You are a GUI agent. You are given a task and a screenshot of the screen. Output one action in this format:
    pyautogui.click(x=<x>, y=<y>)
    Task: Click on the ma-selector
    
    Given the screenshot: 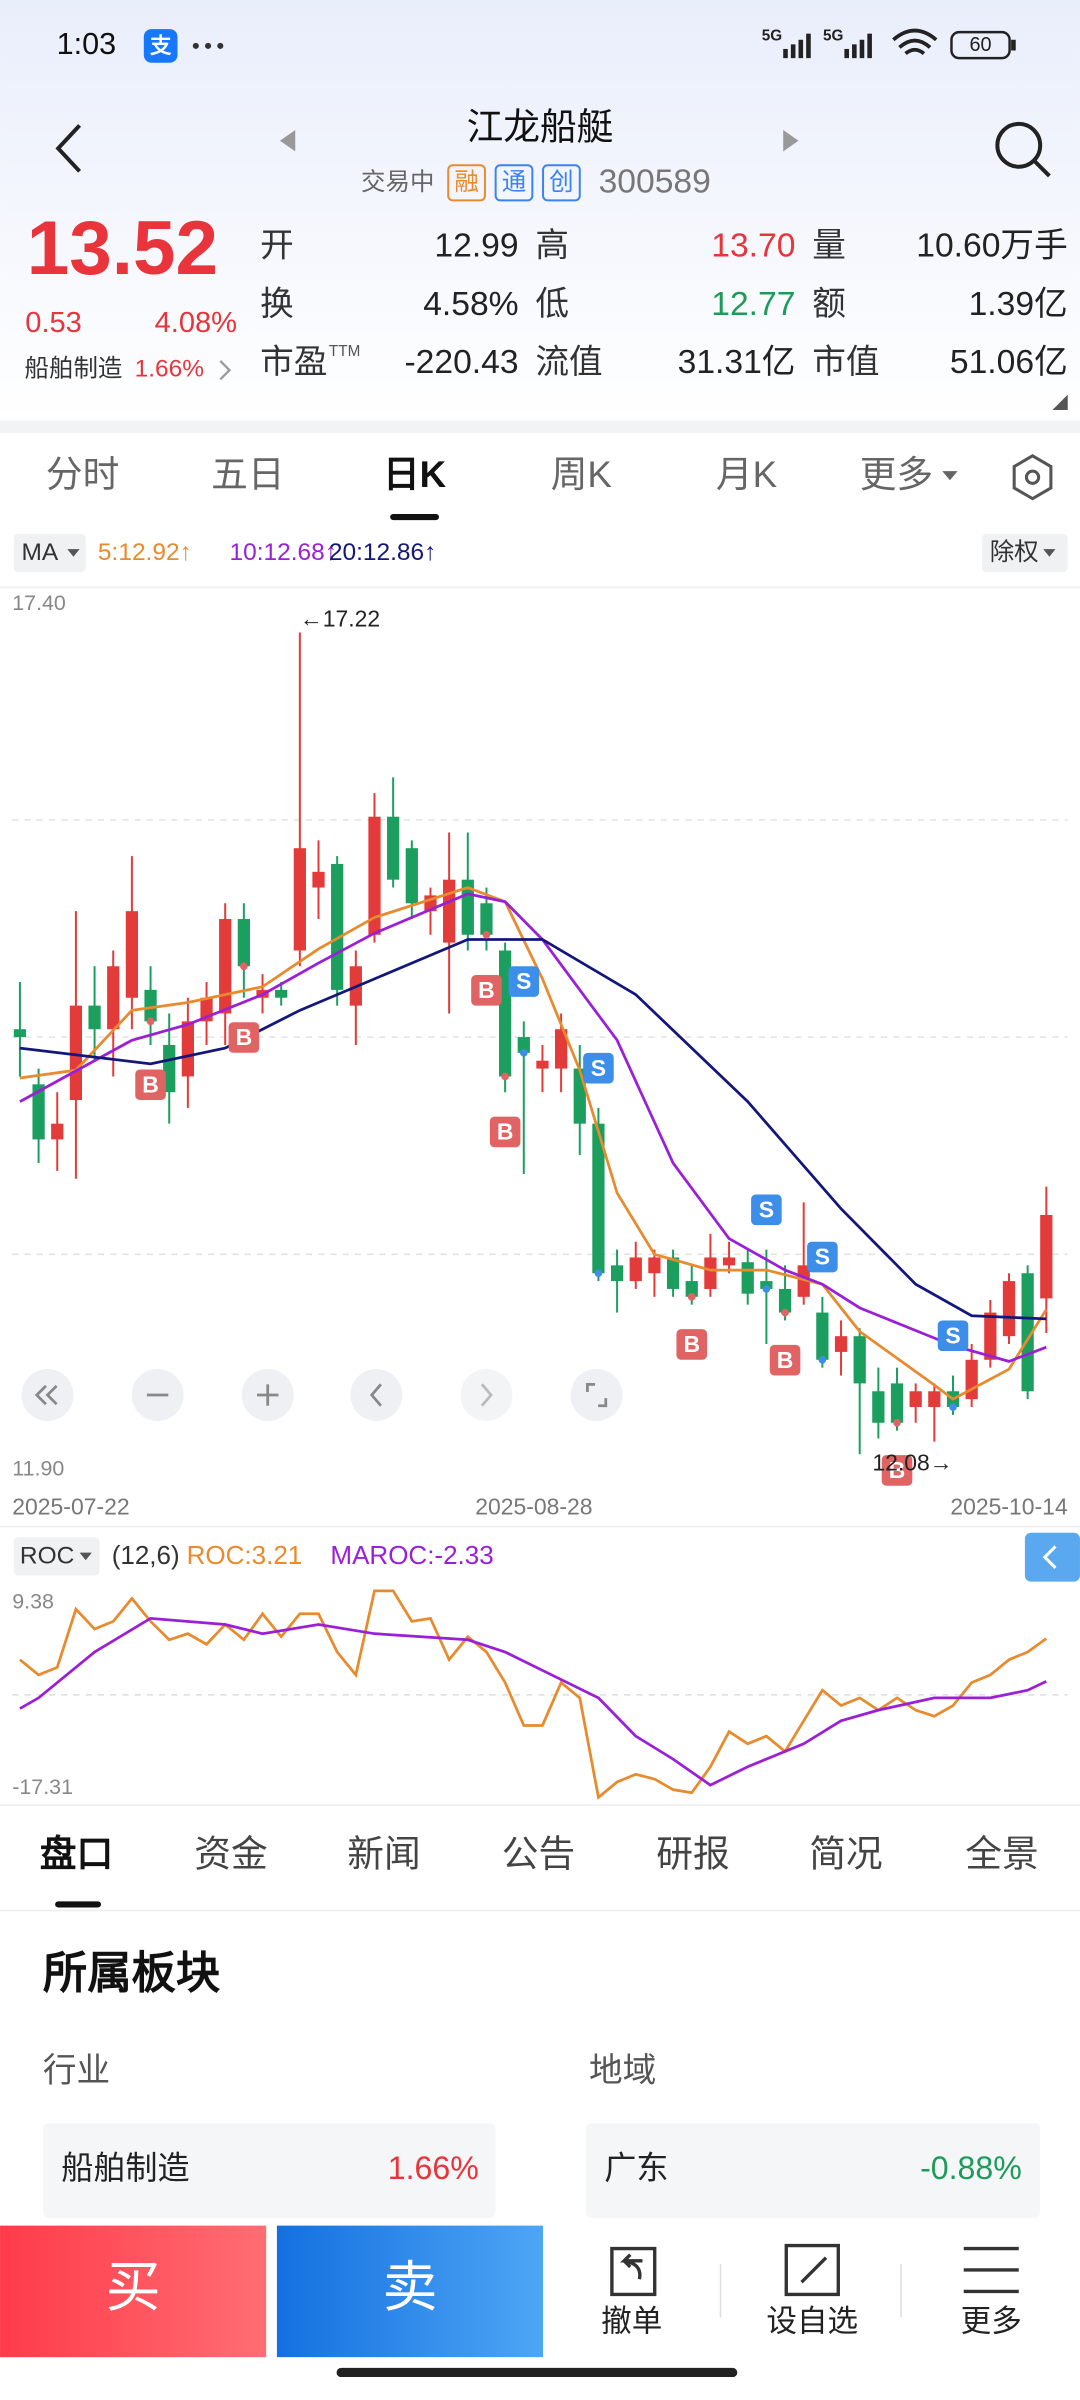 What is the action you would take?
    pyautogui.click(x=49, y=553)
    